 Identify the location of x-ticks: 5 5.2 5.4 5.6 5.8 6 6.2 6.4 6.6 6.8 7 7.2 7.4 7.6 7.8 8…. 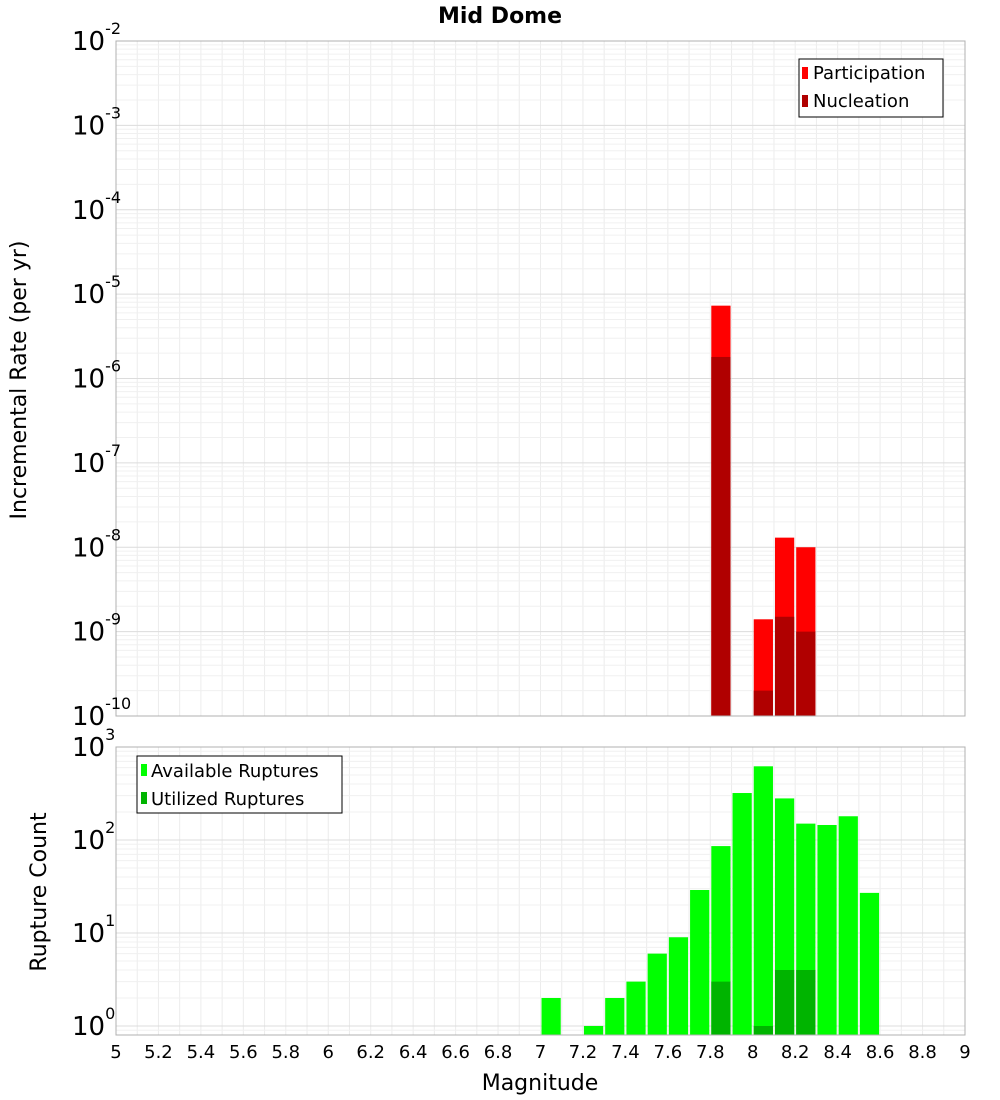
(540, 1052).